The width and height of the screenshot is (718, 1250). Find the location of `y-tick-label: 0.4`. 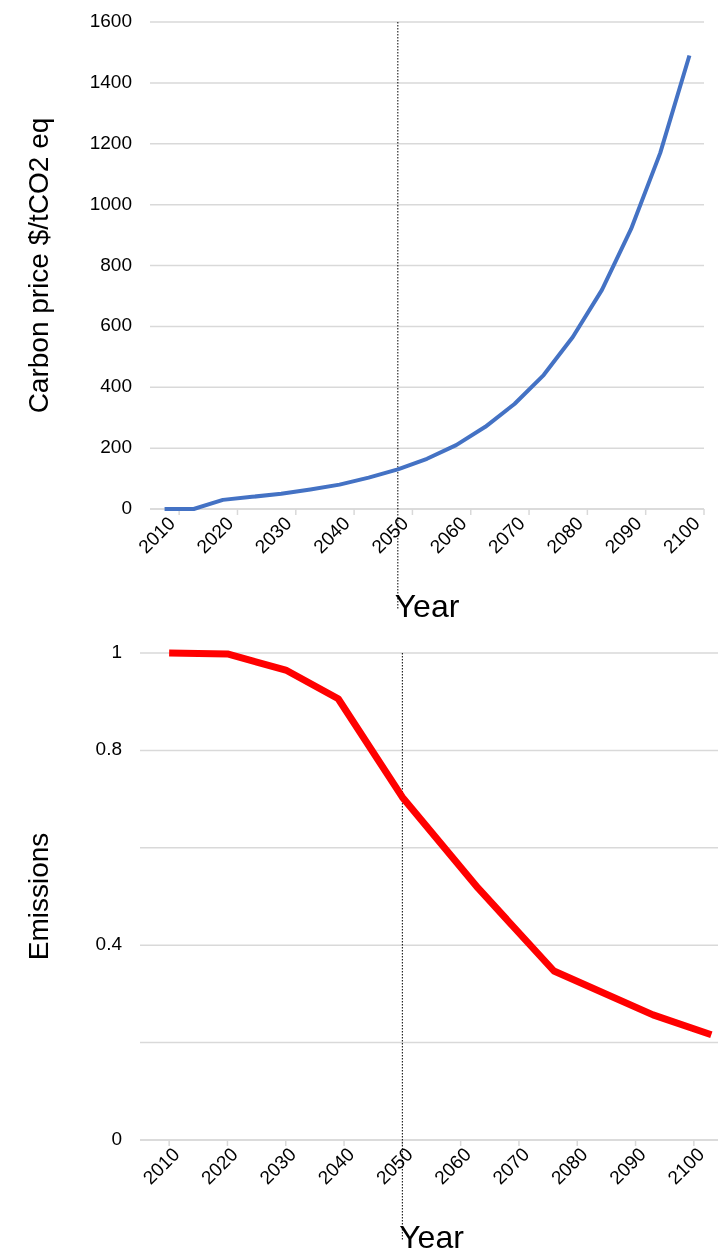

y-tick-label: 0.4 is located at coordinates (109, 944).